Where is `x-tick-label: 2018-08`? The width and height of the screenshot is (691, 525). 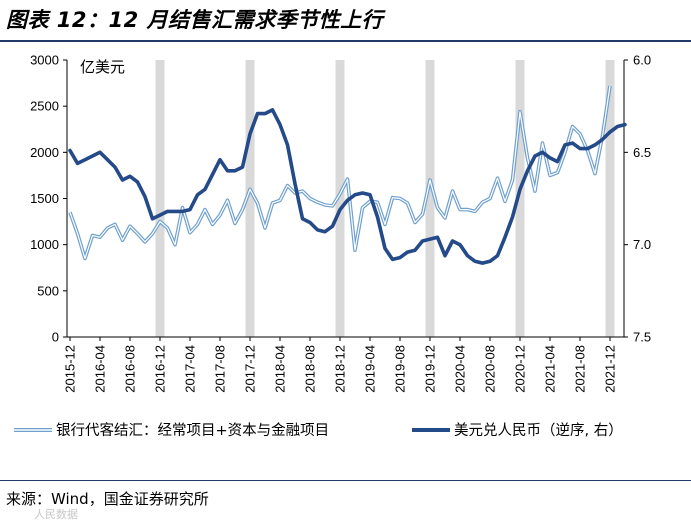 x-tick-label: 2018-08 is located at coordinates (310, 369).